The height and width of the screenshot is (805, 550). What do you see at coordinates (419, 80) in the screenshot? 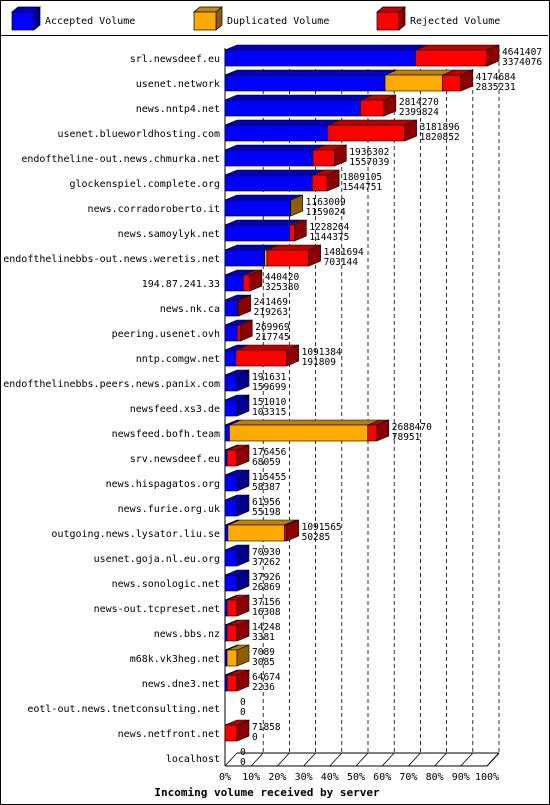
I see `bar-duplicated-volume` at bounding box center [419, 80].